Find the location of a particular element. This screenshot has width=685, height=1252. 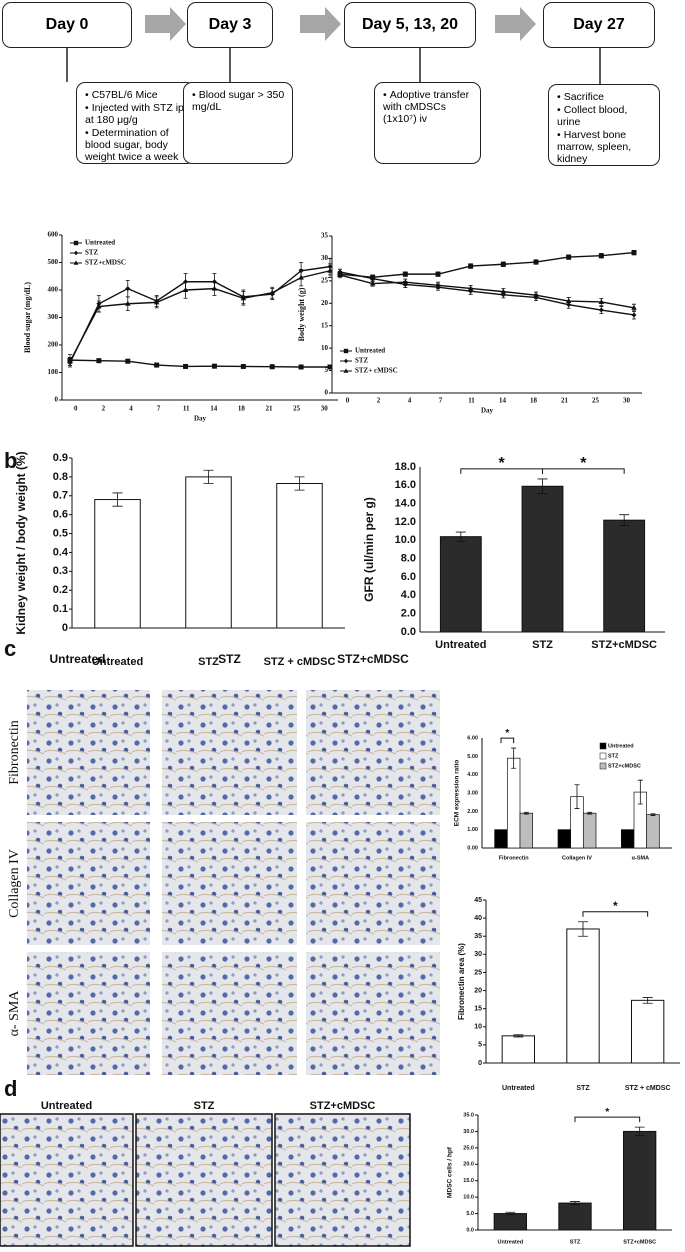

column-header: Untreated is located at coordinates (77, 659).